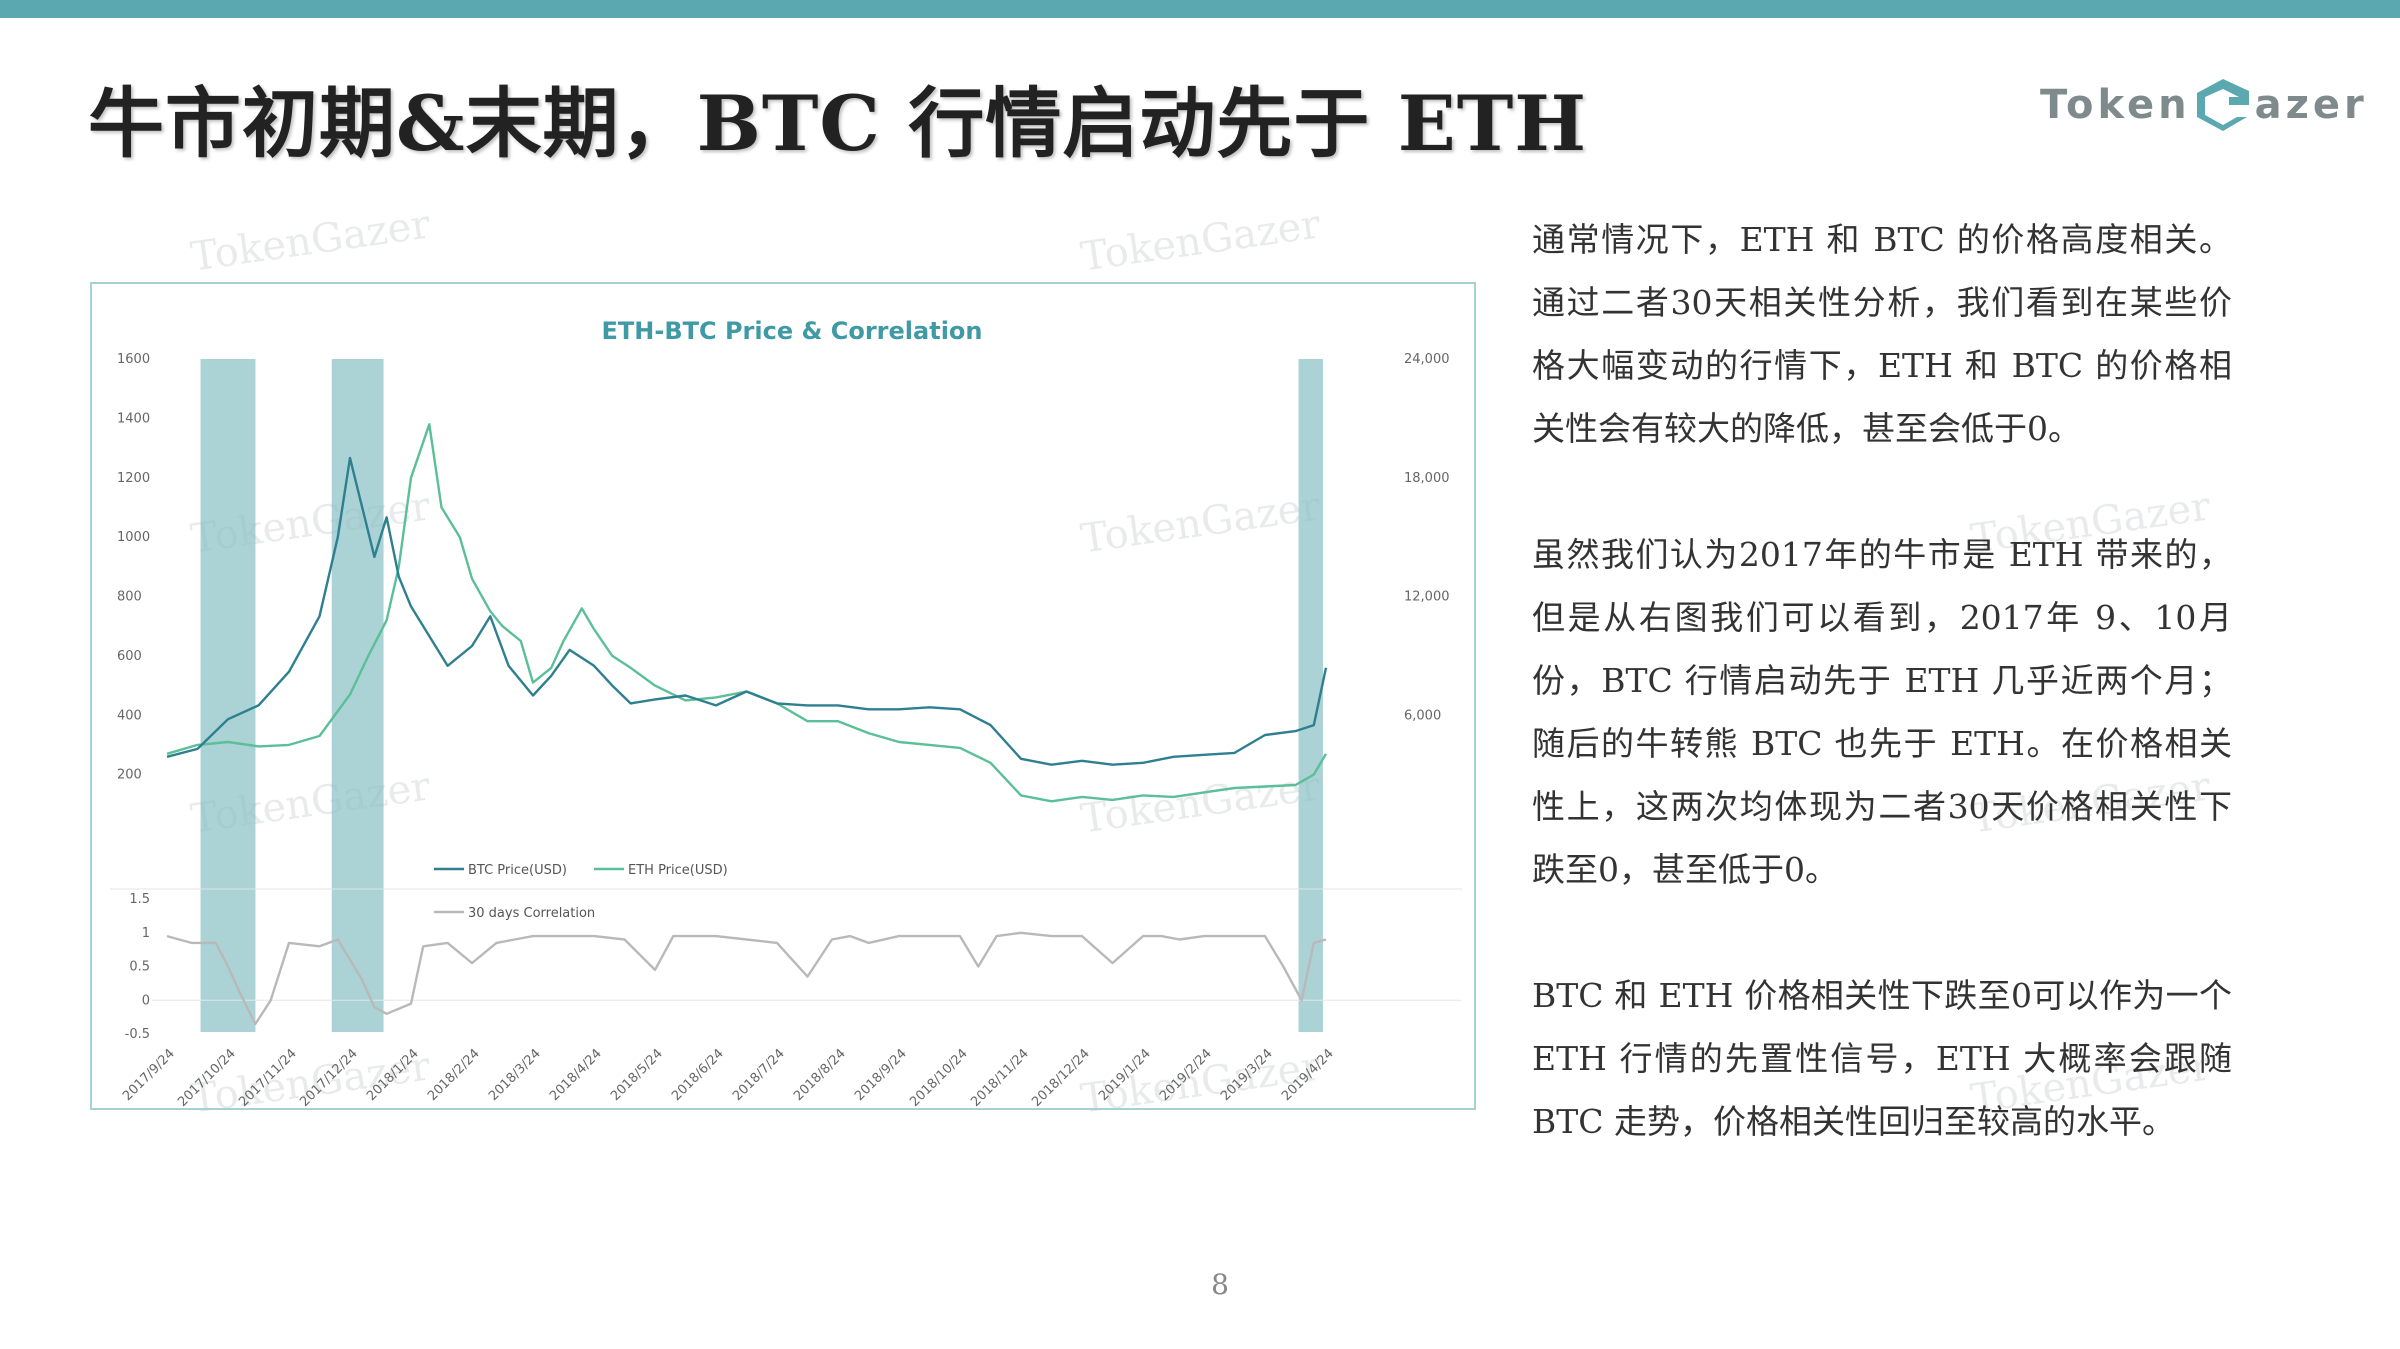  I want to click on x-tick-label: 2019/3/24, so click(1247, 1075).